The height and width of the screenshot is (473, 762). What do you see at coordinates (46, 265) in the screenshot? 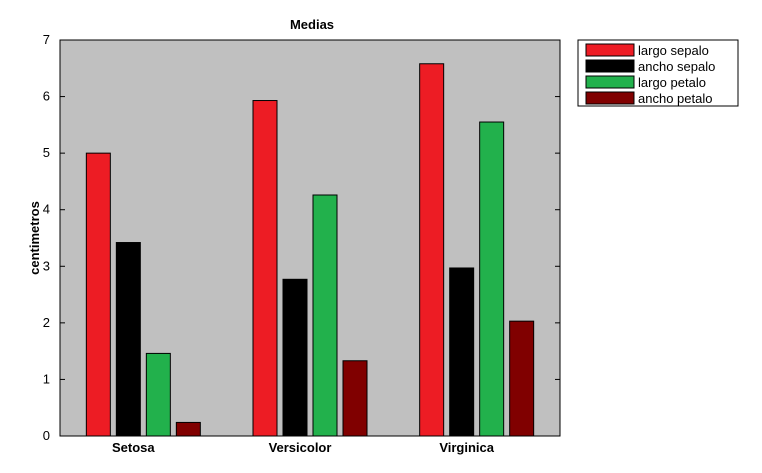
I see `y-tick-label: 3` at bounding box center [46, 265].